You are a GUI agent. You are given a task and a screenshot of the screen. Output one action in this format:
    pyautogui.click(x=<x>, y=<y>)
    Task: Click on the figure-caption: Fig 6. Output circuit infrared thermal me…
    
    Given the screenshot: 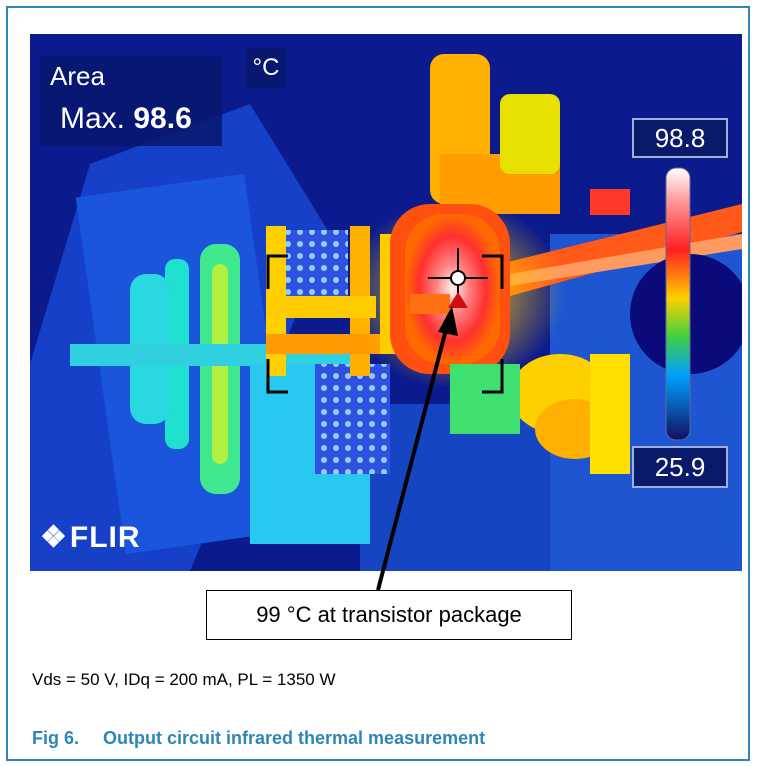 What is the action you would take?
    pyautogui.click(x=258, y=738)
    